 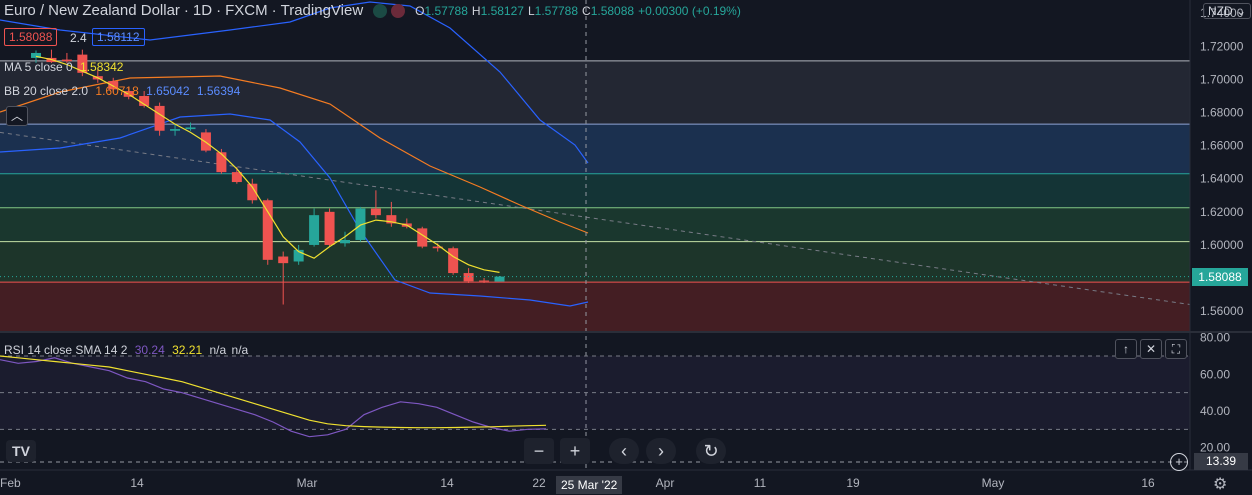 What do you see at coordinates (78, 38) in the screenshot?
I see `spread-value: 2.4` at bounding box center [78, 38].